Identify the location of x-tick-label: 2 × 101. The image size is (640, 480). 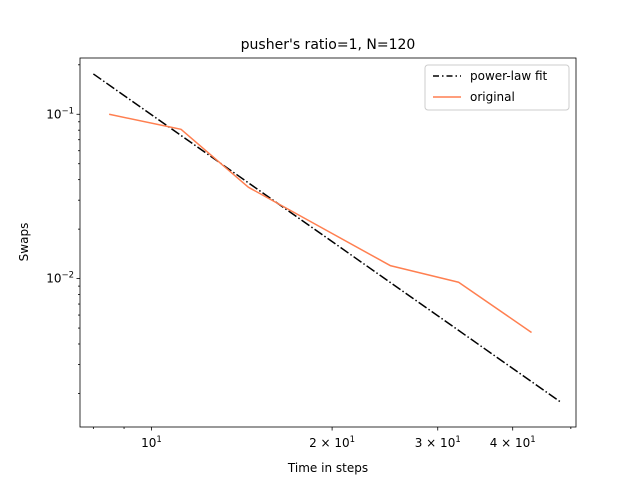
(332, 442).